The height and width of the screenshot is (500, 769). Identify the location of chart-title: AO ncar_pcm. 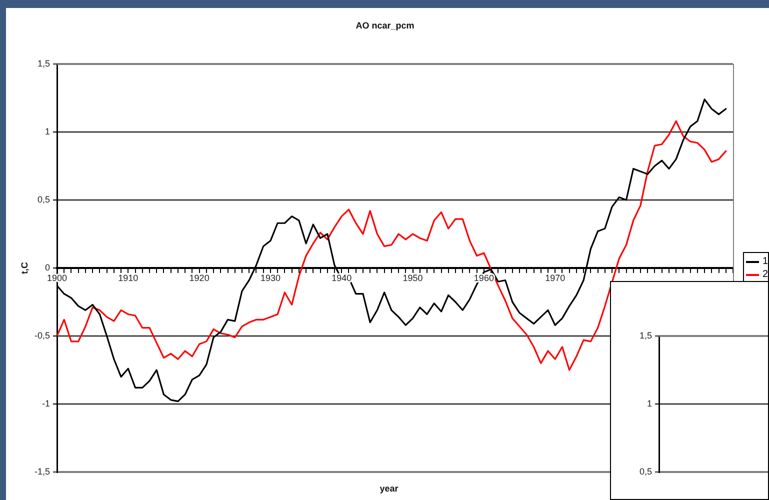
(385, 25).